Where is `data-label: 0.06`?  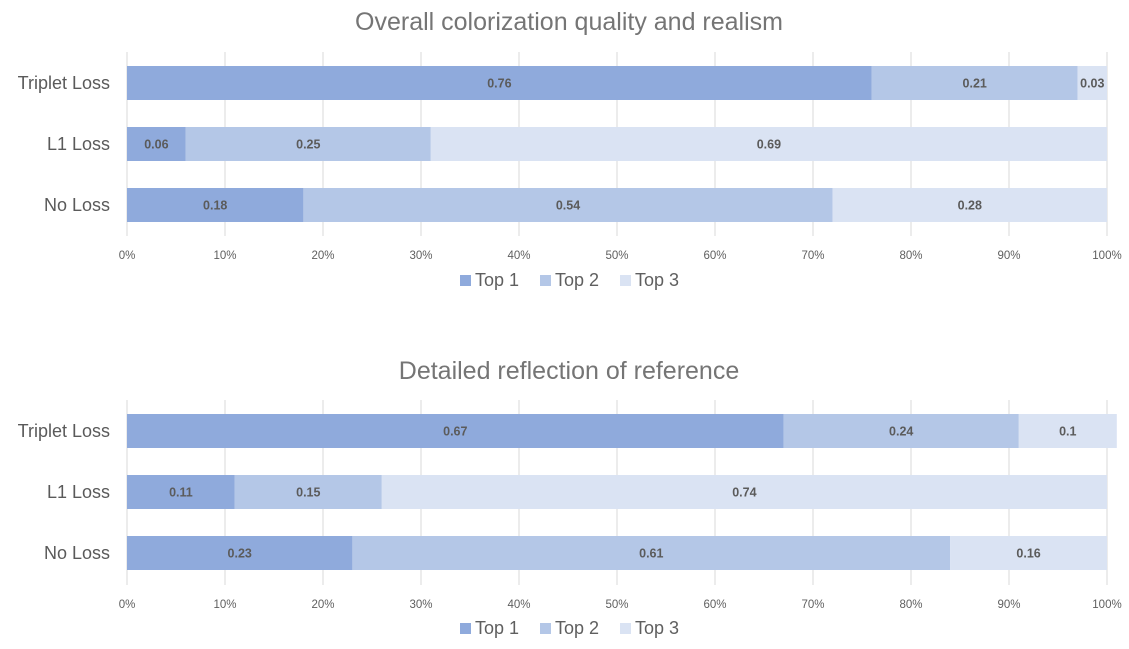 data-label: 0.06 is located at coordinates (156, 145).